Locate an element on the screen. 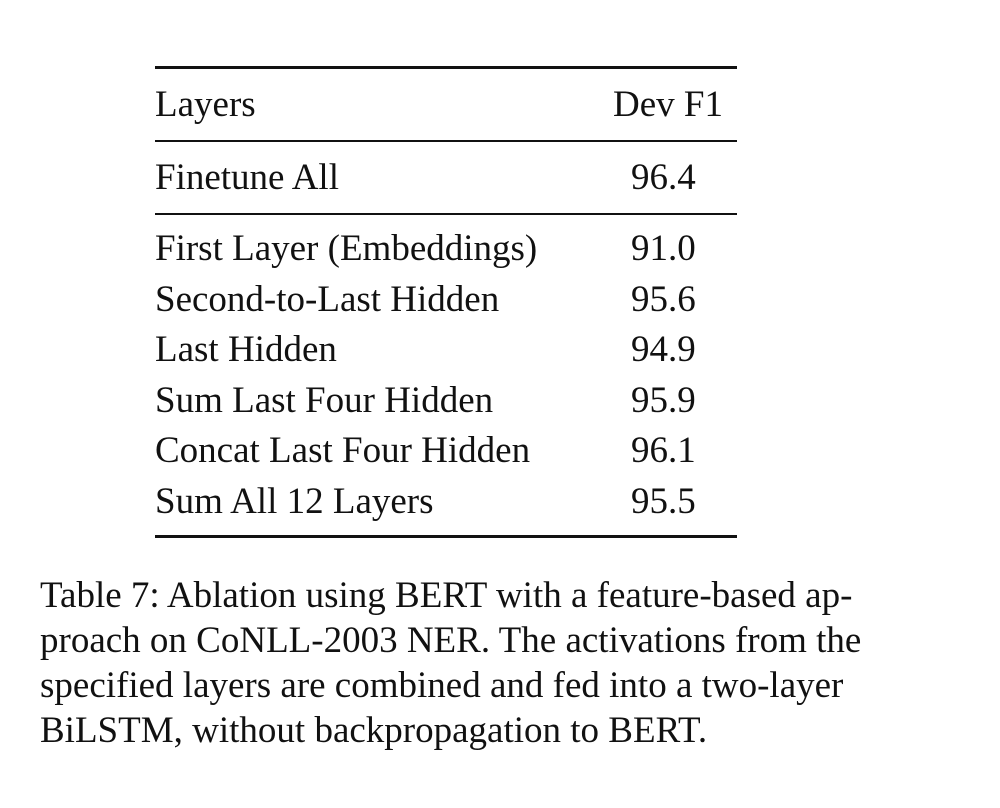 The image size is (1000, 808). caption-line: BiLSTM, without backpropagation to BERT. is located at coordinates (374, 730).